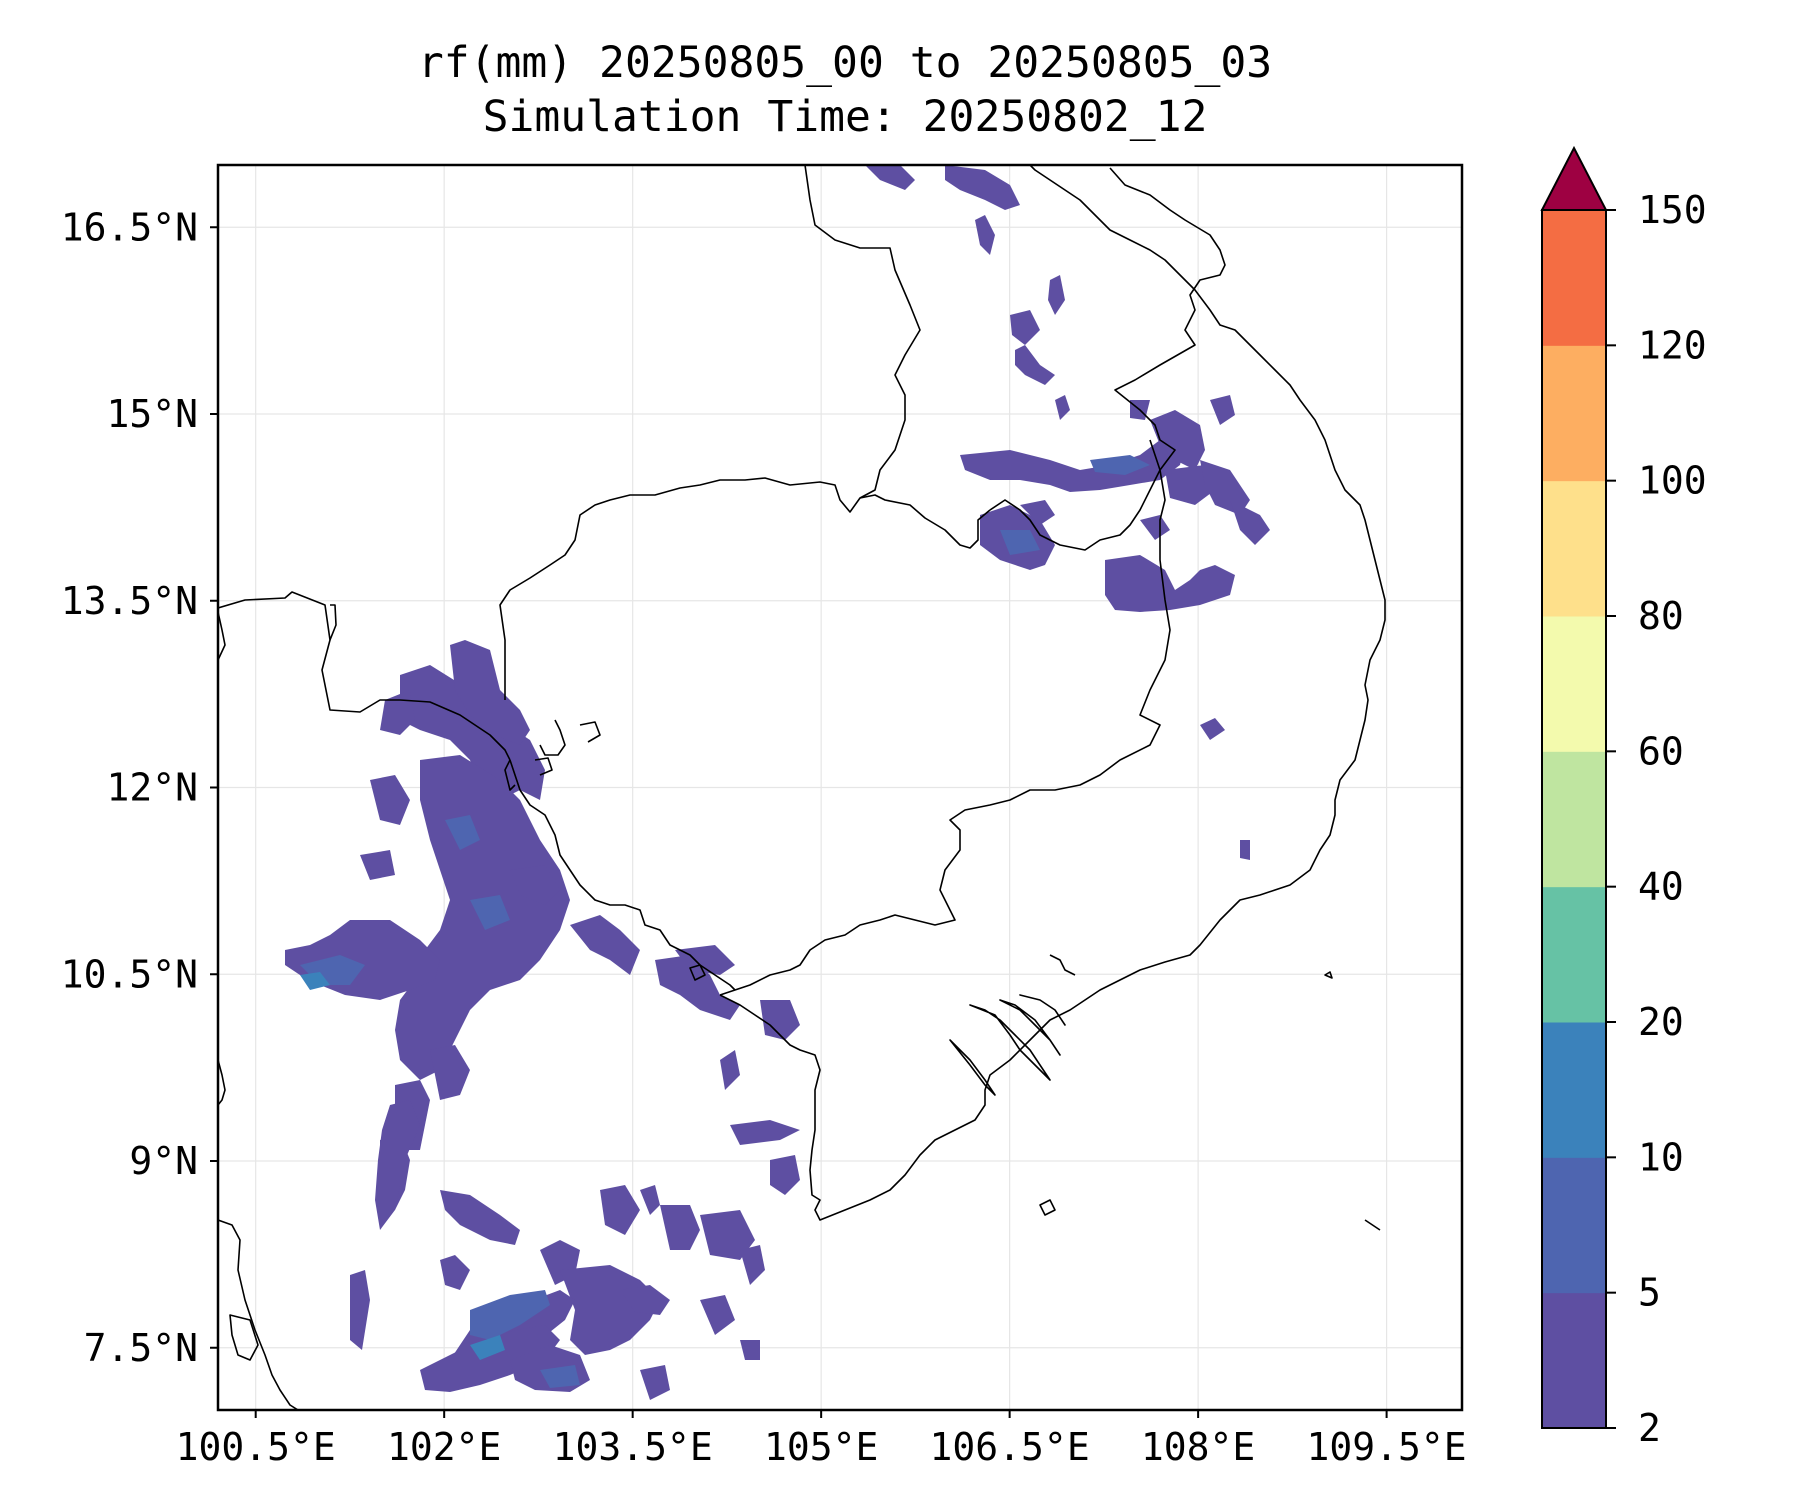  Describe the element at coordinates (152, 414) in the screenshot. I see `lat-tick-label: 15°N` at that location.